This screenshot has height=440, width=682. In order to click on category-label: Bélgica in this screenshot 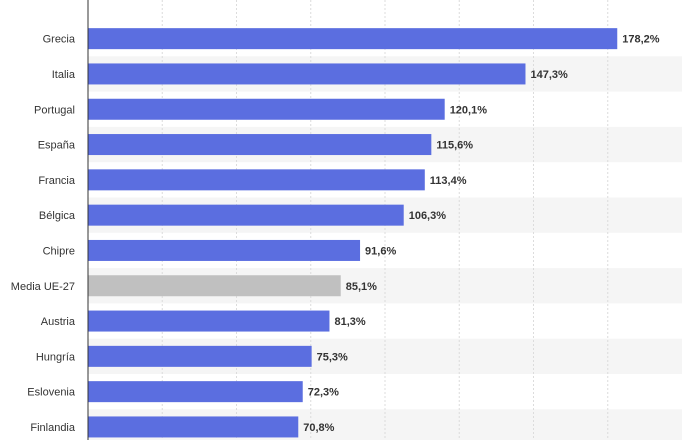, I will do `click(57, 216)`.